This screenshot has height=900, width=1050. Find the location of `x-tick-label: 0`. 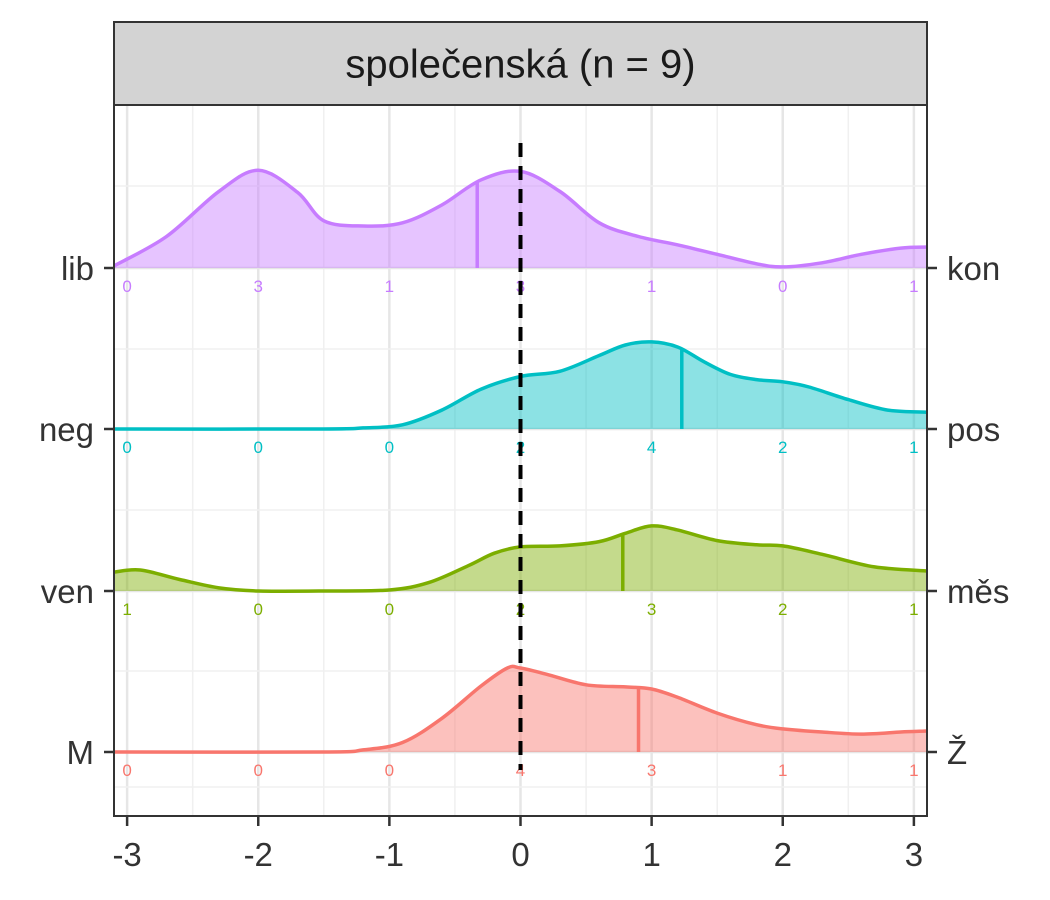

x-tick-label: 0 is located at coordinates (520, 854).